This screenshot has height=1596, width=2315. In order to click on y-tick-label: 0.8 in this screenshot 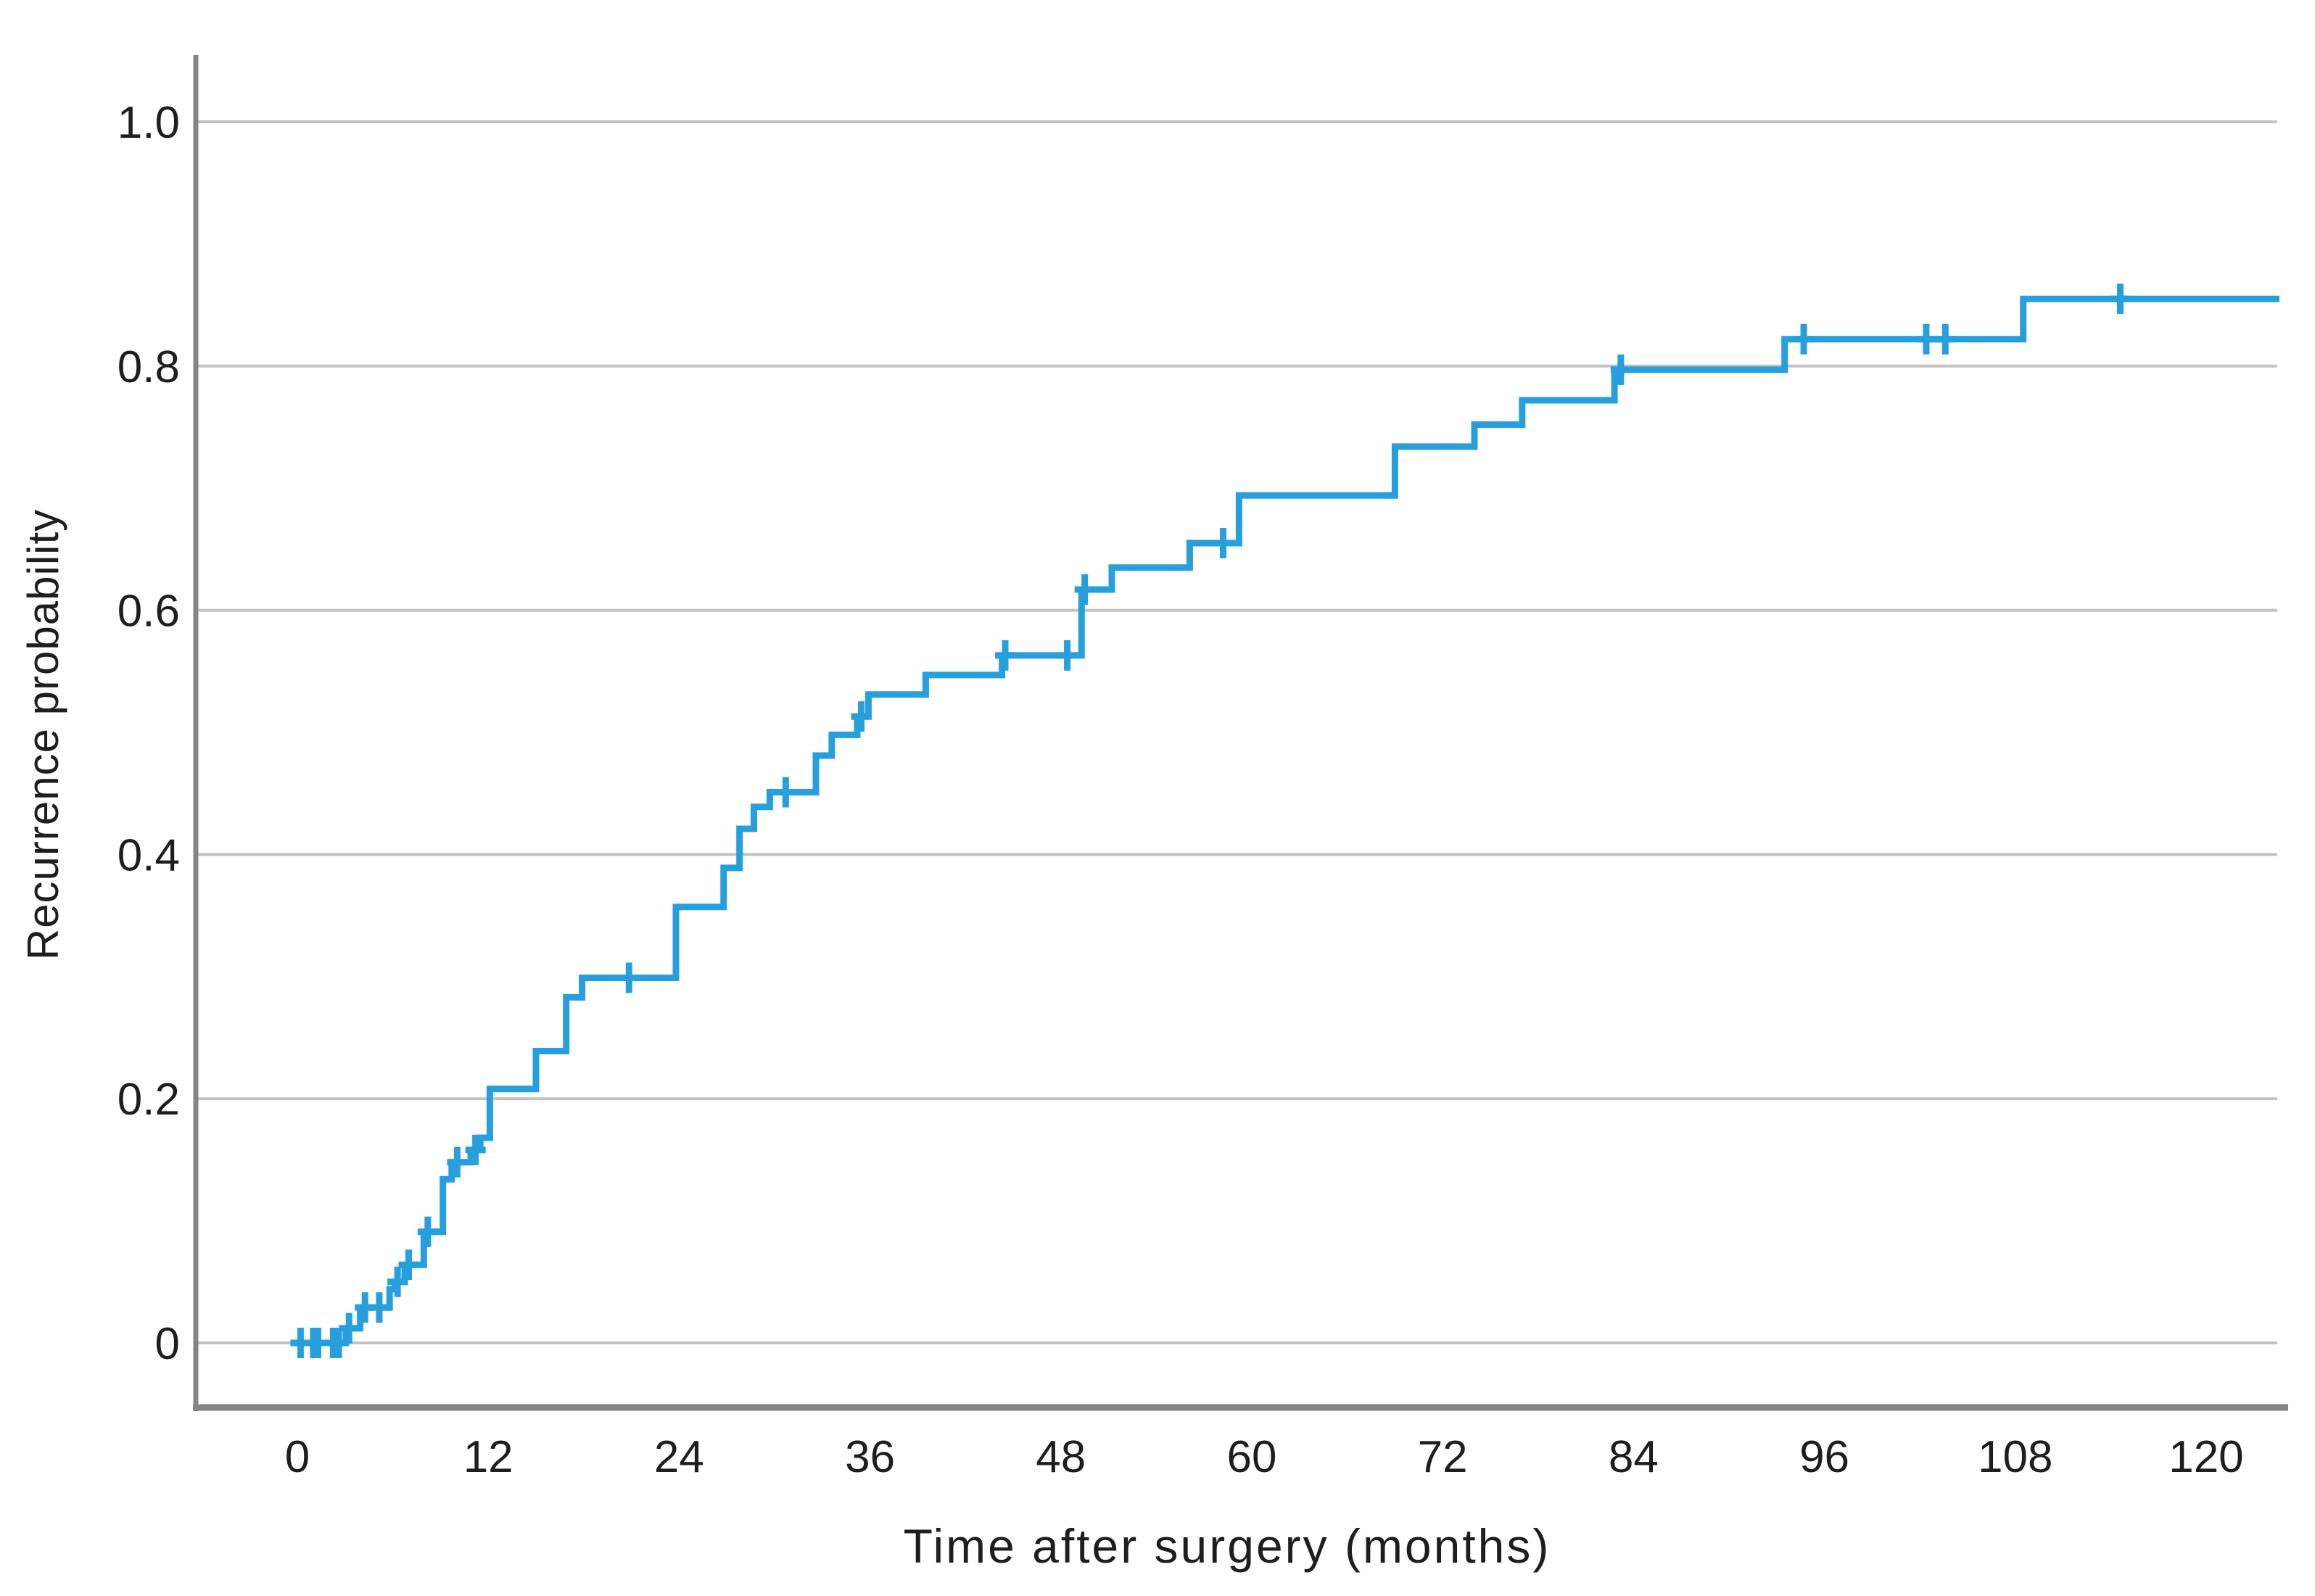, I will do `click(148, 367)`.